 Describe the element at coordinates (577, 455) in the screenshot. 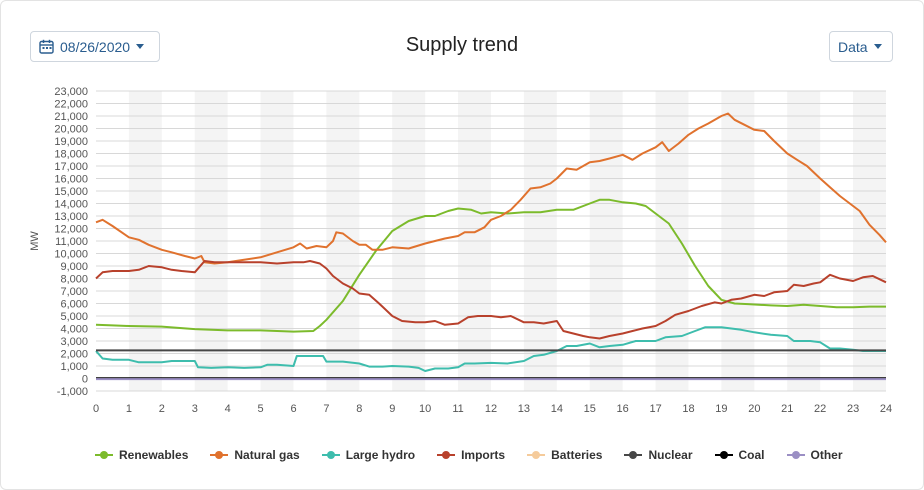

I see `legend-label: Batteries` at that location.